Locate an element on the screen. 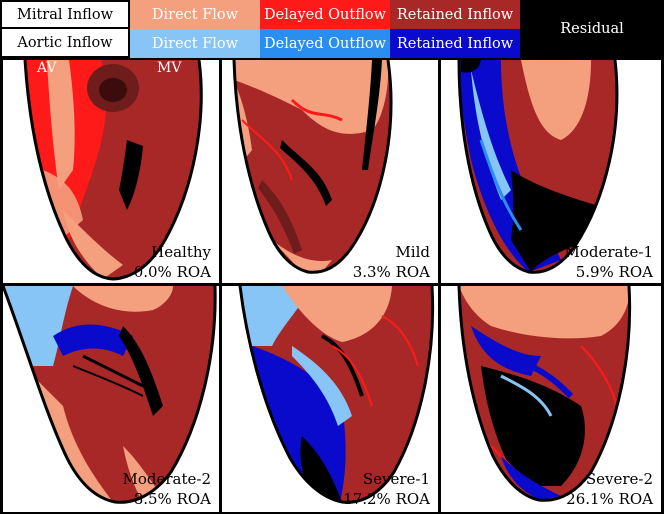 Image resolution: width=664 pixels, height=514 pixels. panel-name: Severe-2 is located at coordinates (619, 479).